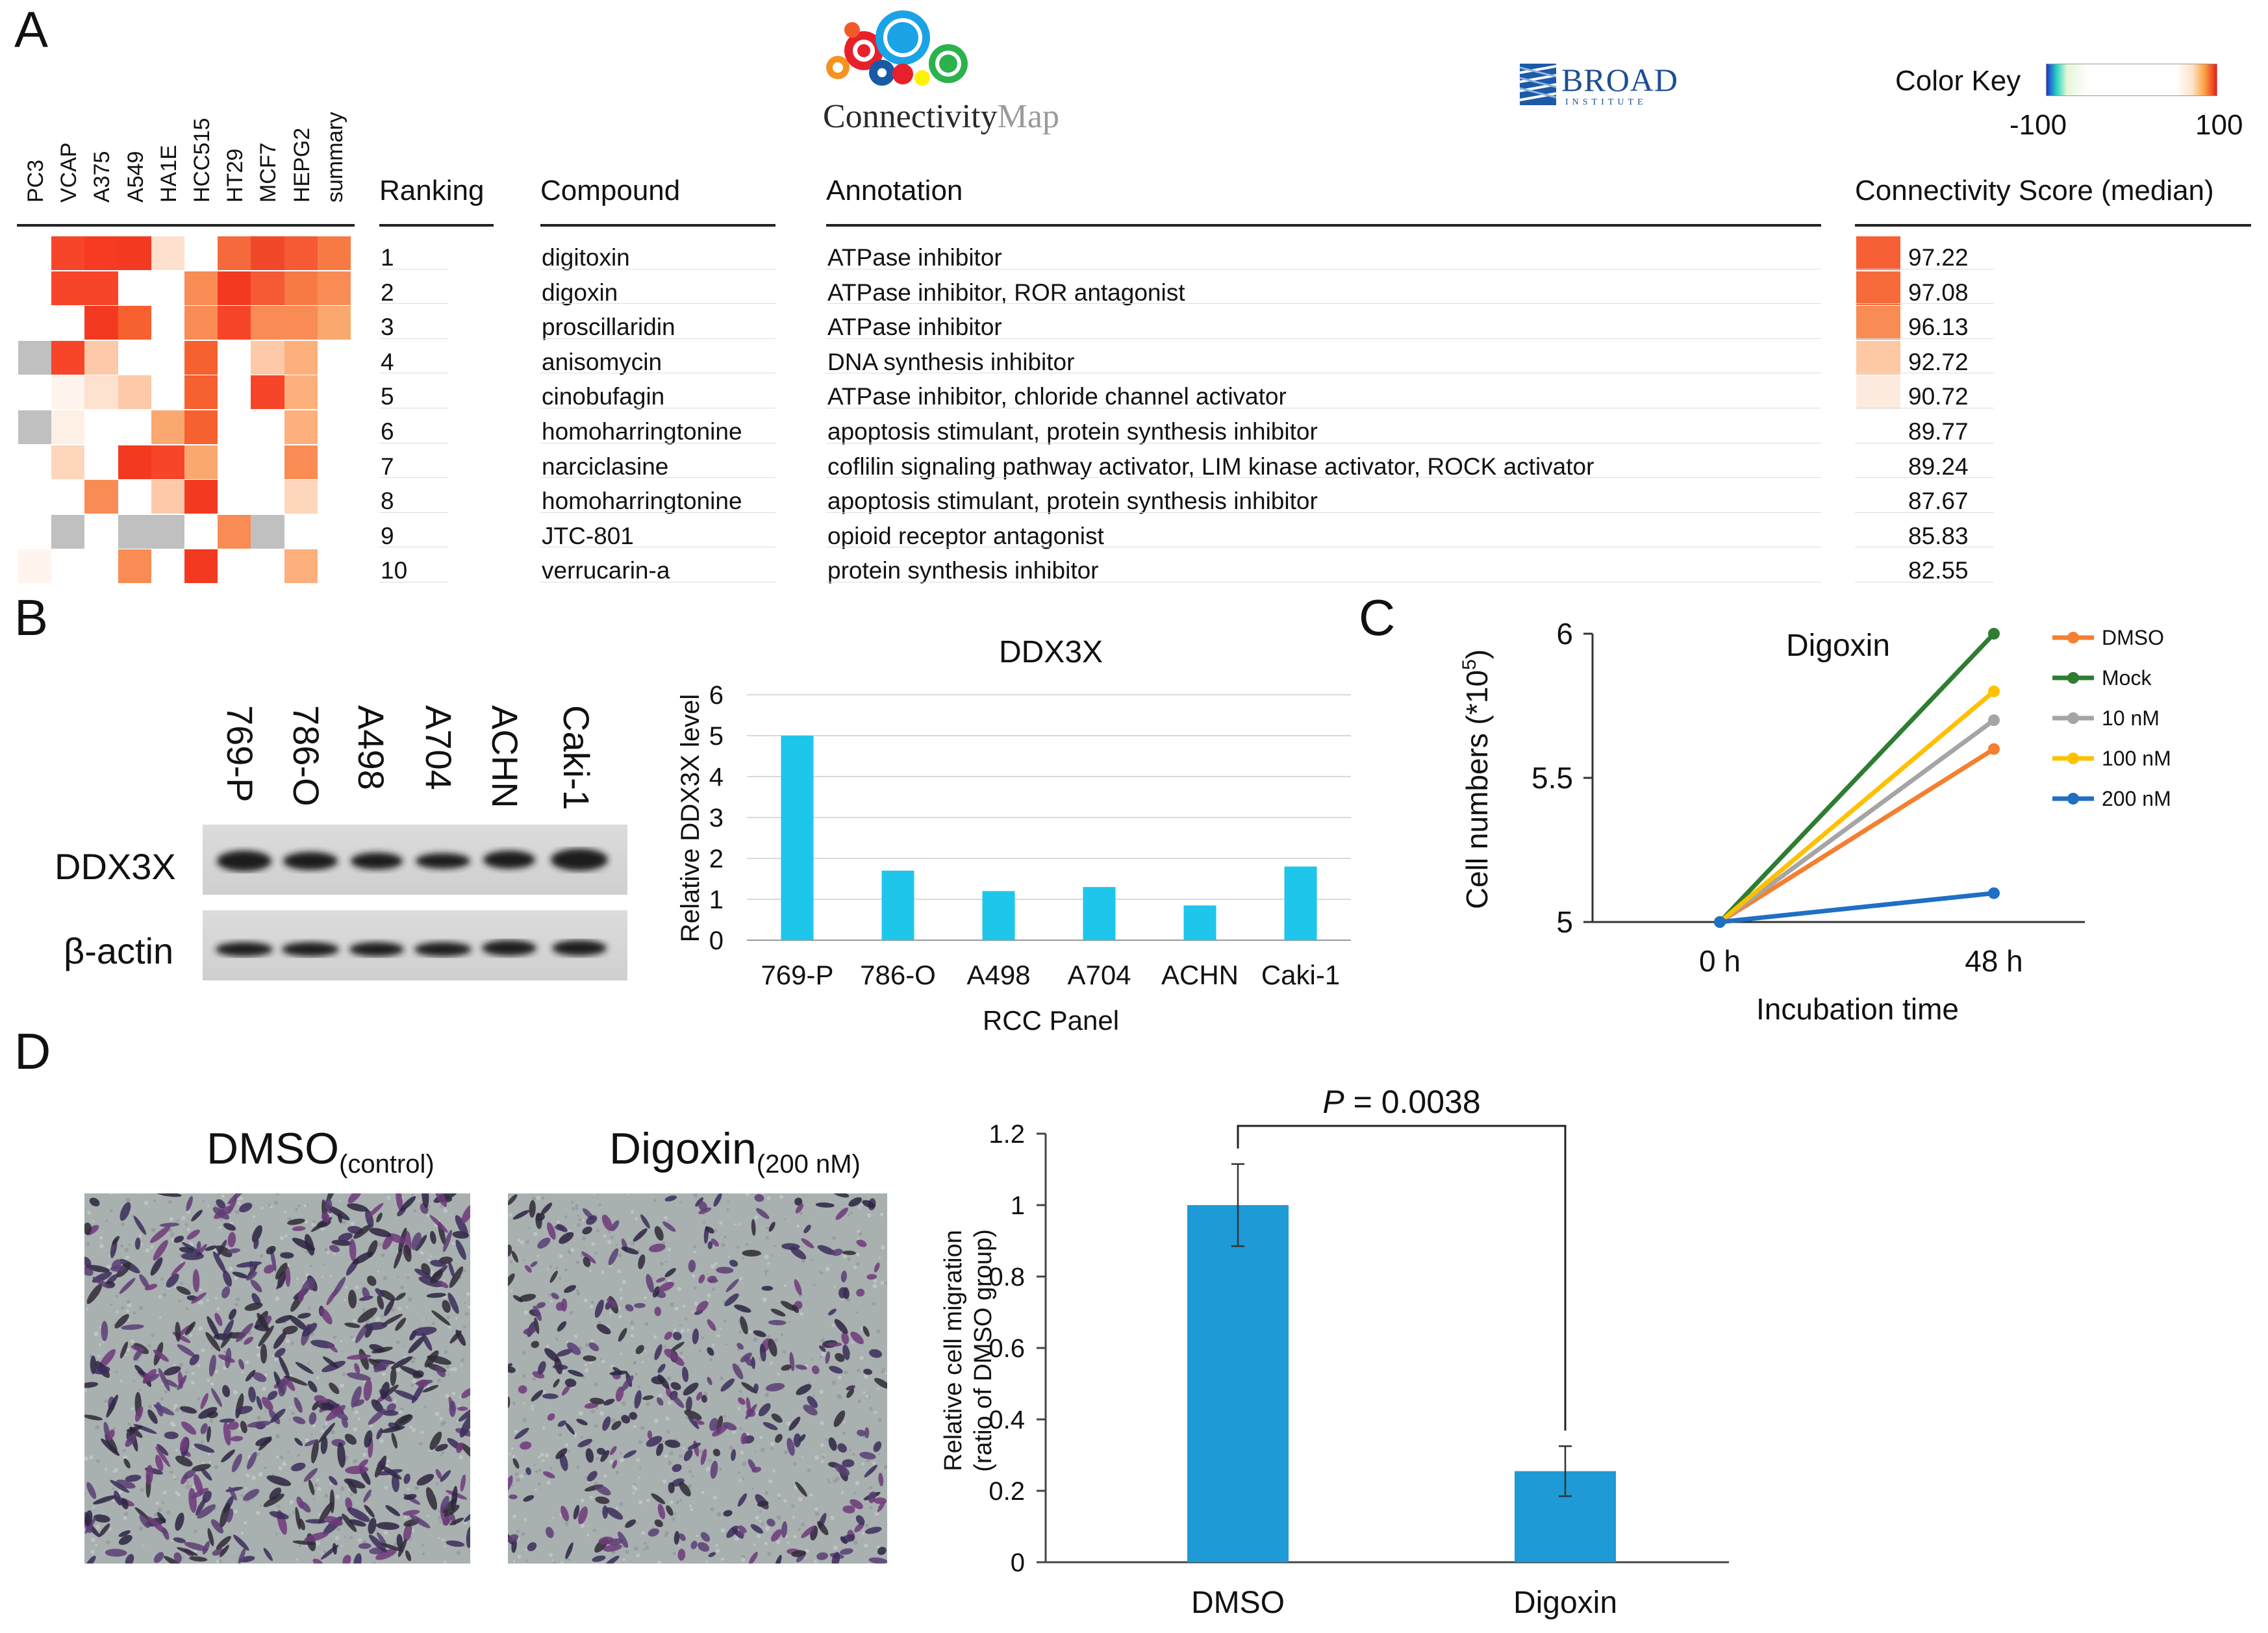 The width and height of the screenshot is (2268, 1633). Describe the element at coordinates (306, 755) in the screenshot. I see `blot-lane-label: 786-O` at that location.